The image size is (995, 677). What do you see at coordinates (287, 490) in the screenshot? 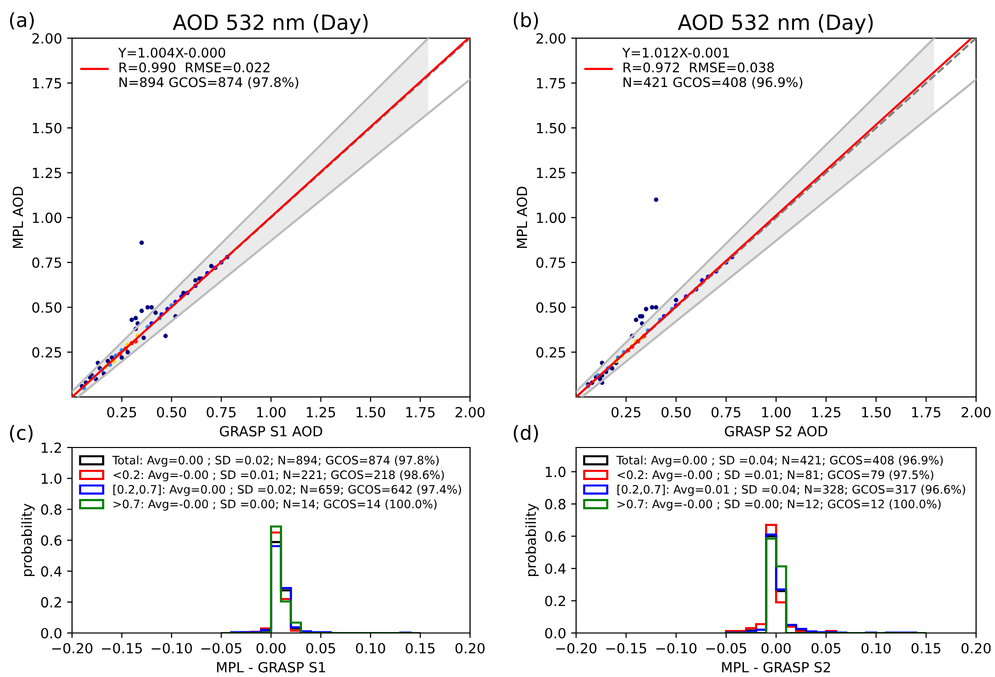
I see `legend-label: [0.2,0.7]: Avg=0.00 ; SD =0.02; N=659; GCOS=642 (97.4%)` at bounding box center [287, 490].